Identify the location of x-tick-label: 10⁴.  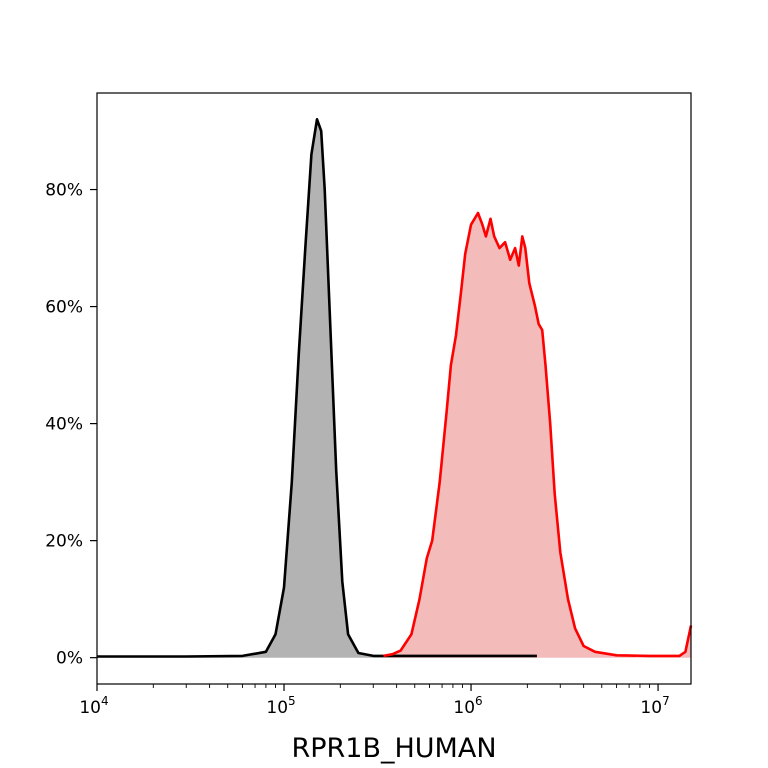
(93, 706).